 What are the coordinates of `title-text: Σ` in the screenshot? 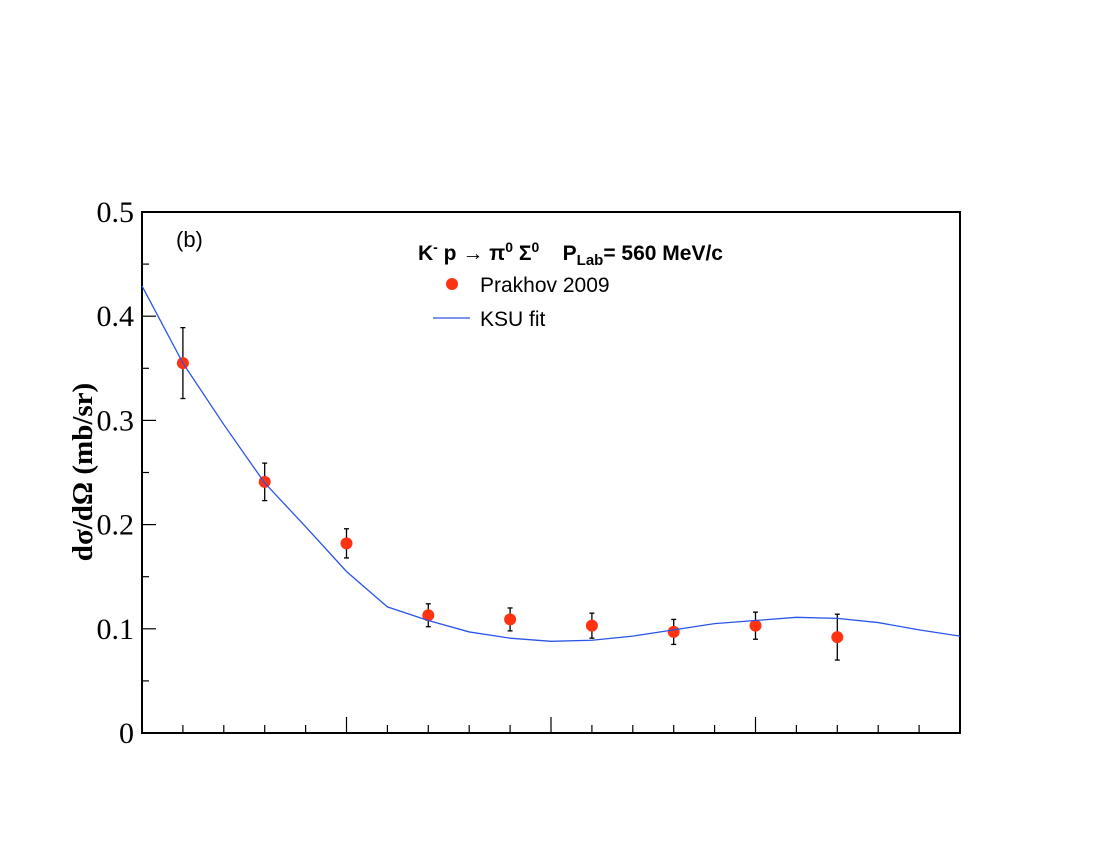 It's located at (522, 253).